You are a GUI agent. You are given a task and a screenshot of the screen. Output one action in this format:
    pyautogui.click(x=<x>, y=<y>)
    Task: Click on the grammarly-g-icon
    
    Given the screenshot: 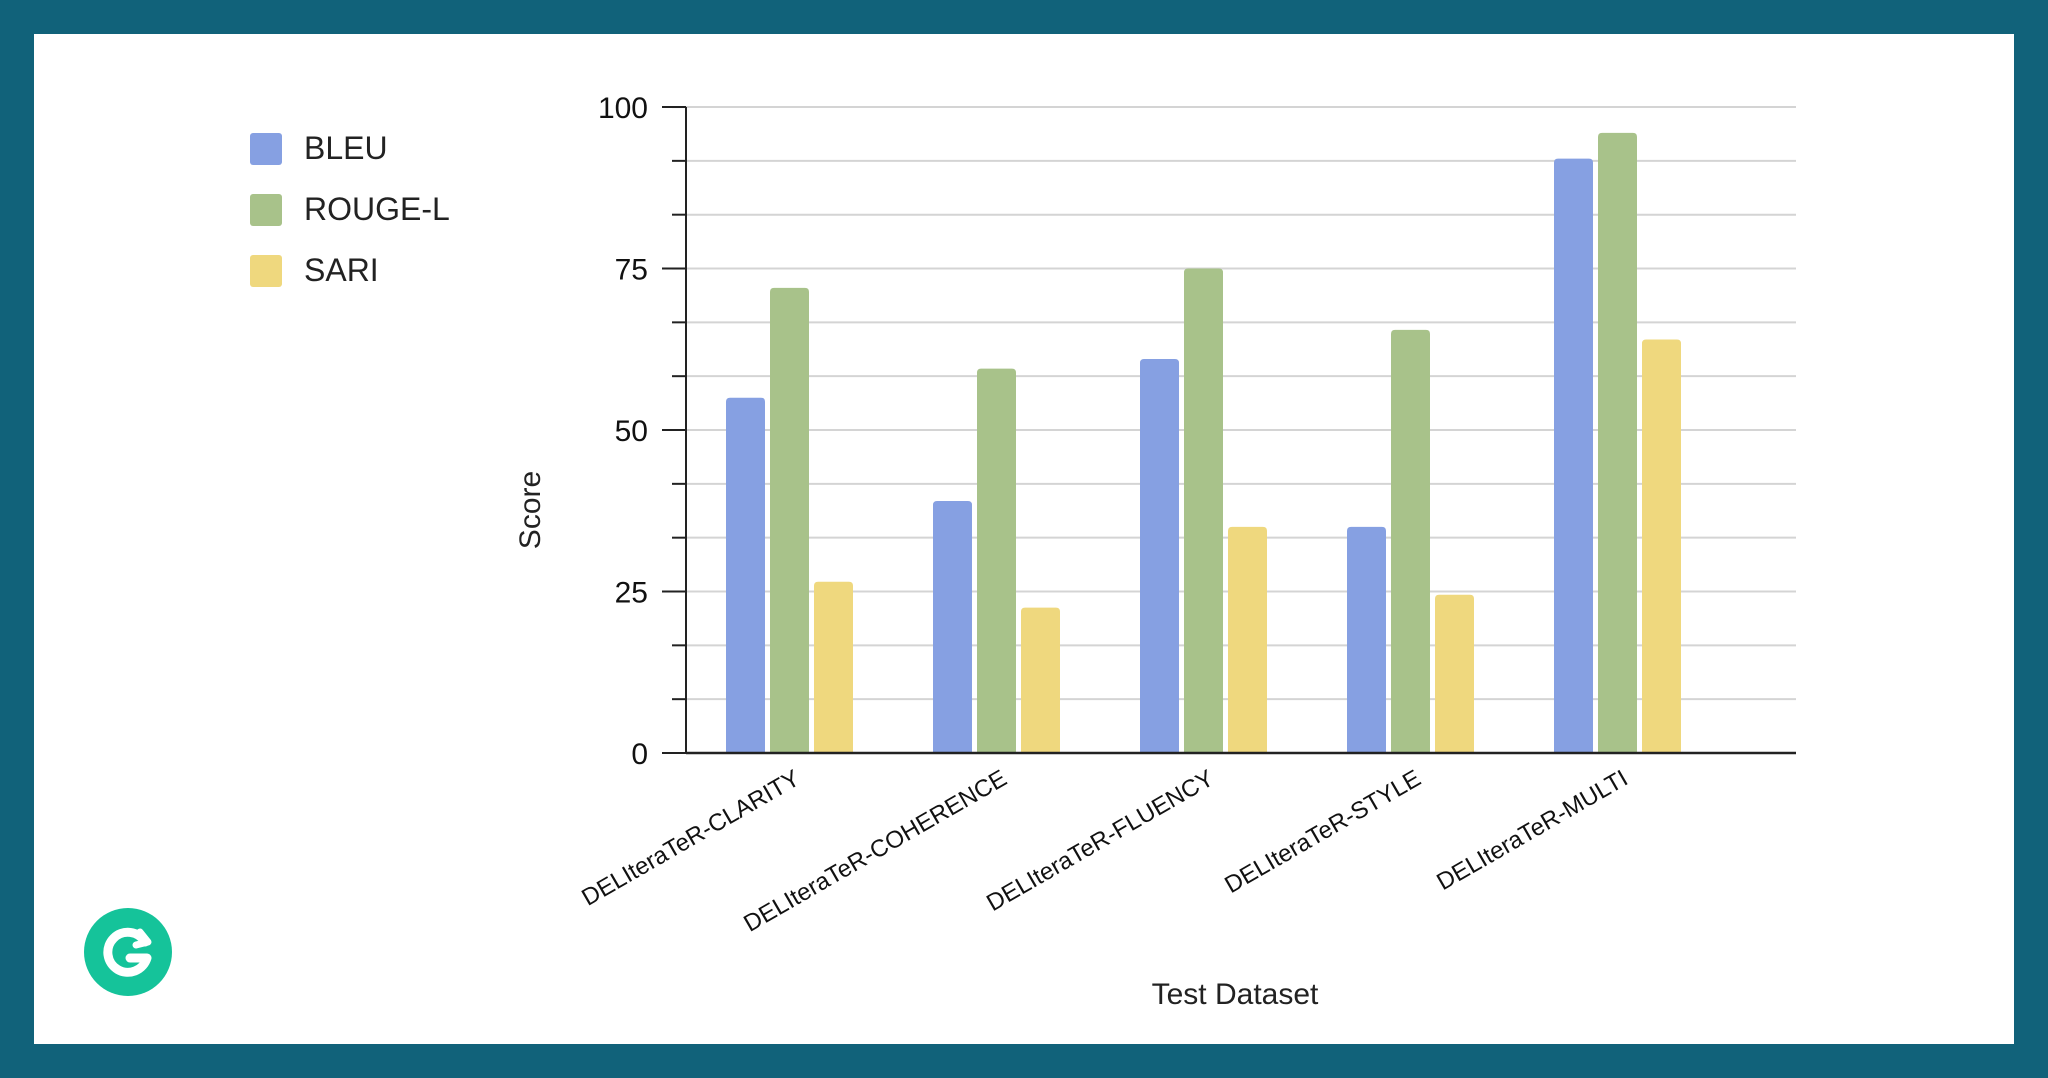 What is the action you would take?
    pyautogui.click(x=128, y=952)
    